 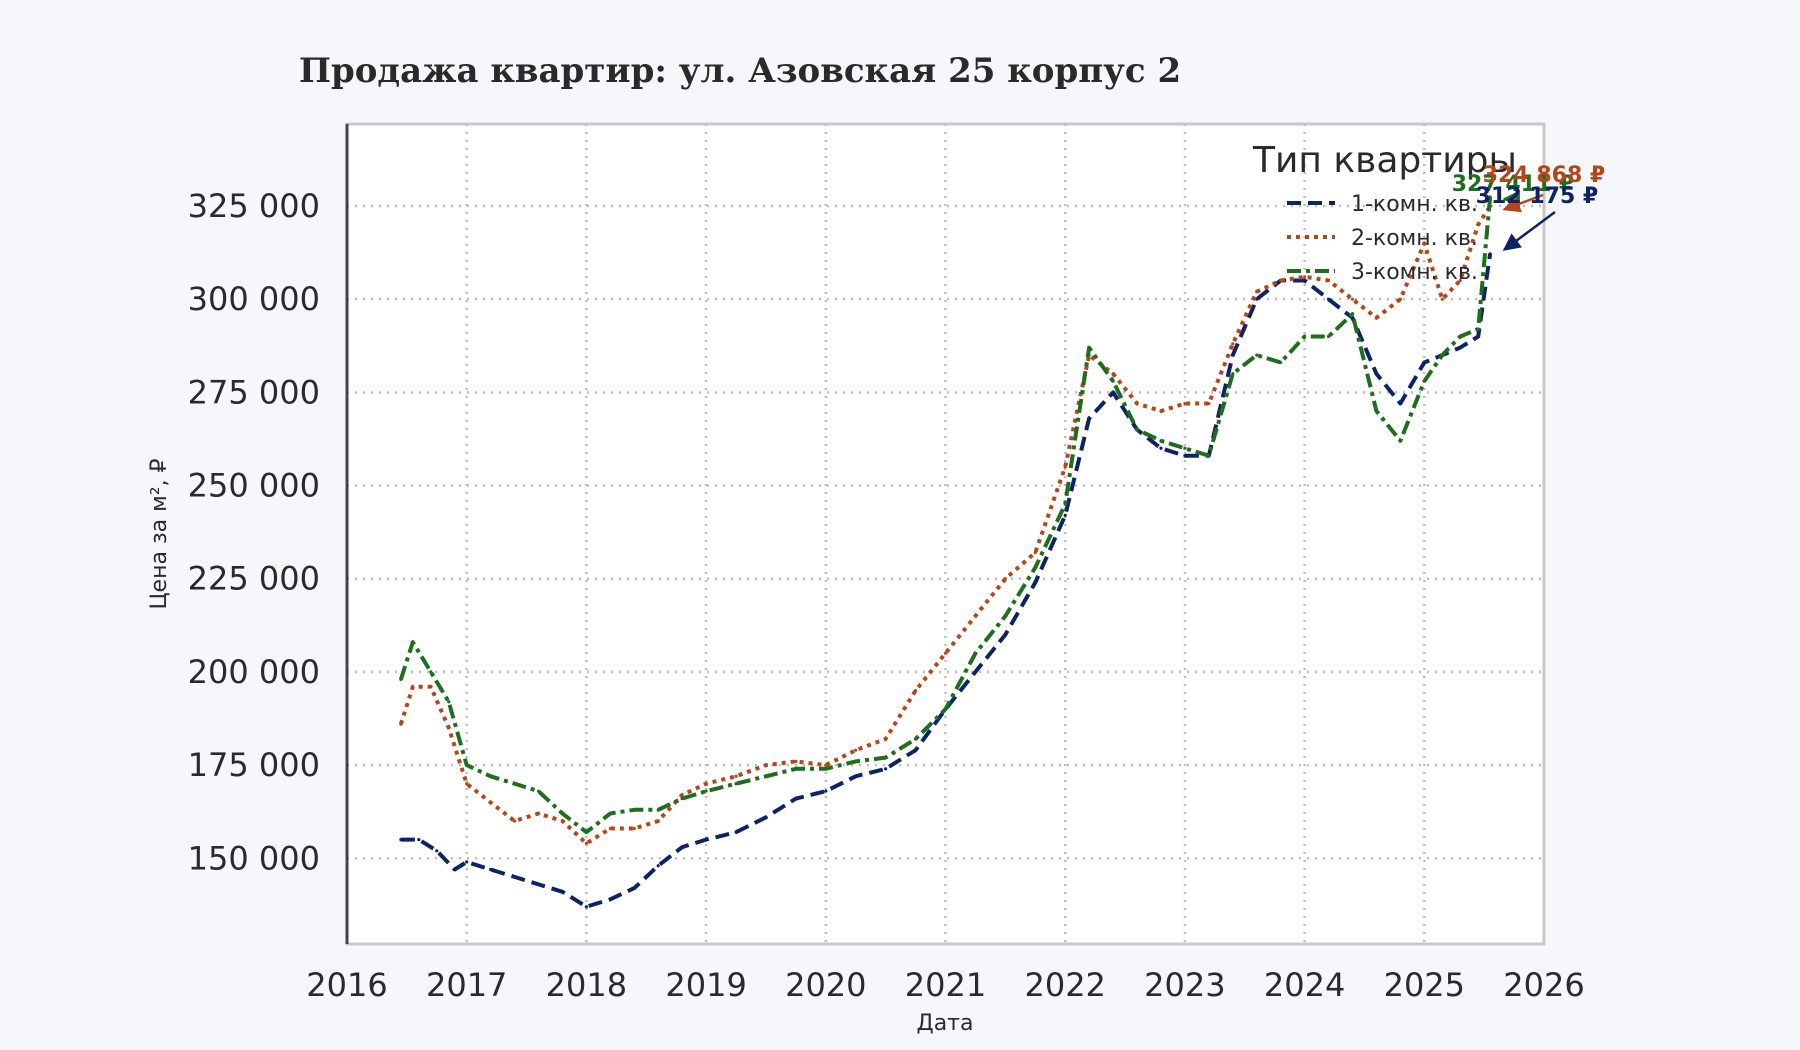 What do you see at coordinates (1414, 272) in the screenshot?
I see `legend-label: 3-комн. кв.` at bounding box center [1414, 272].